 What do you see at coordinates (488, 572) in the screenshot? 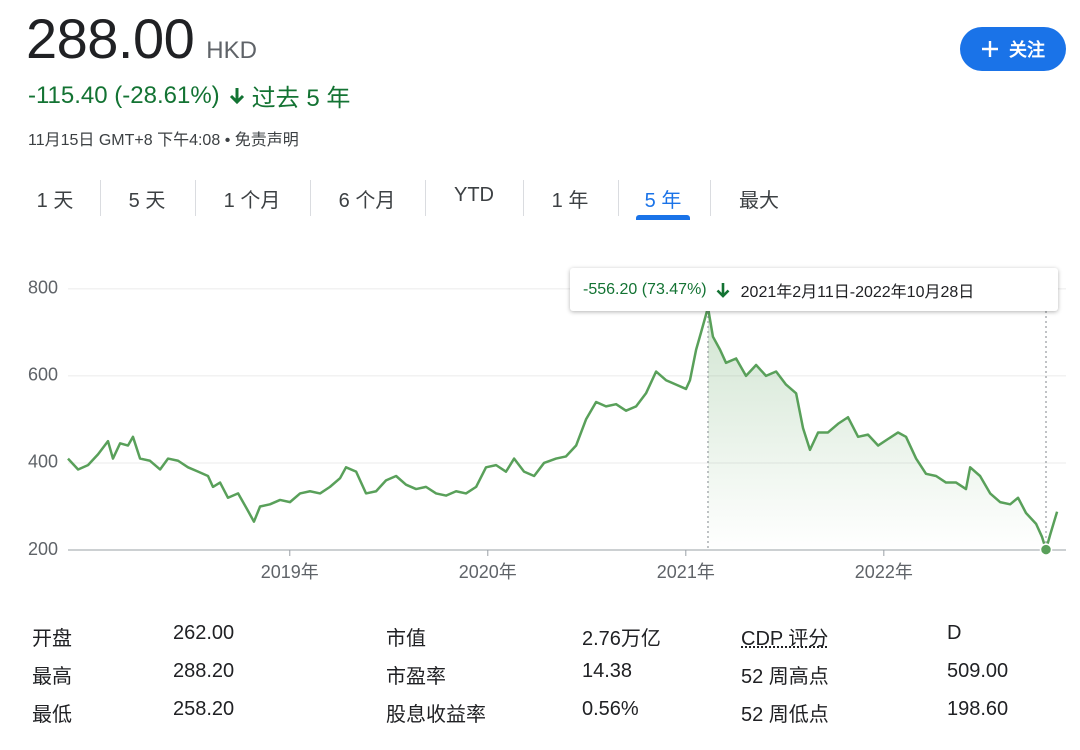
I see `x-tick-label: 2020年` at bounding box center [488, 572].